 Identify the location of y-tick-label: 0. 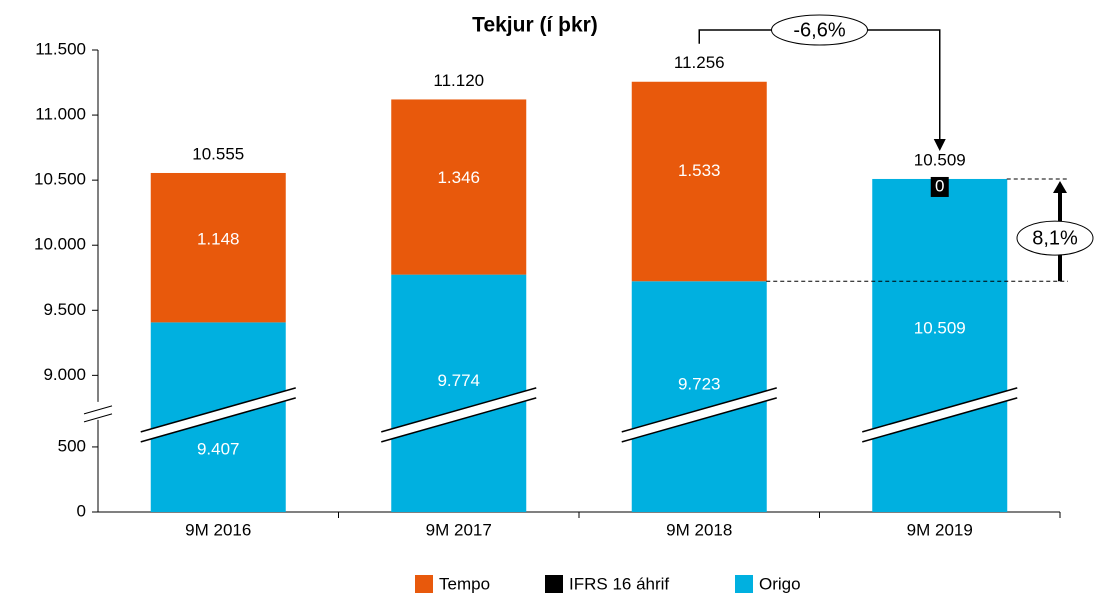
(81, 510).